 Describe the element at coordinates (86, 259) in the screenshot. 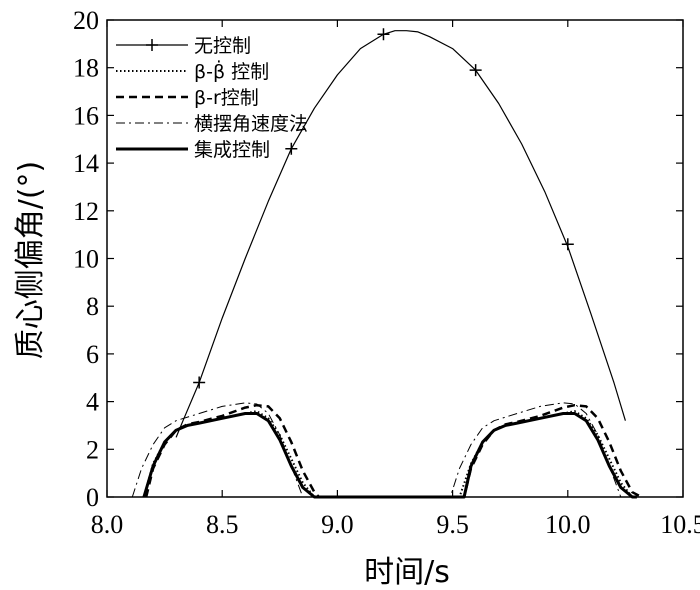

I see `y-tick-label: 10` at that location.